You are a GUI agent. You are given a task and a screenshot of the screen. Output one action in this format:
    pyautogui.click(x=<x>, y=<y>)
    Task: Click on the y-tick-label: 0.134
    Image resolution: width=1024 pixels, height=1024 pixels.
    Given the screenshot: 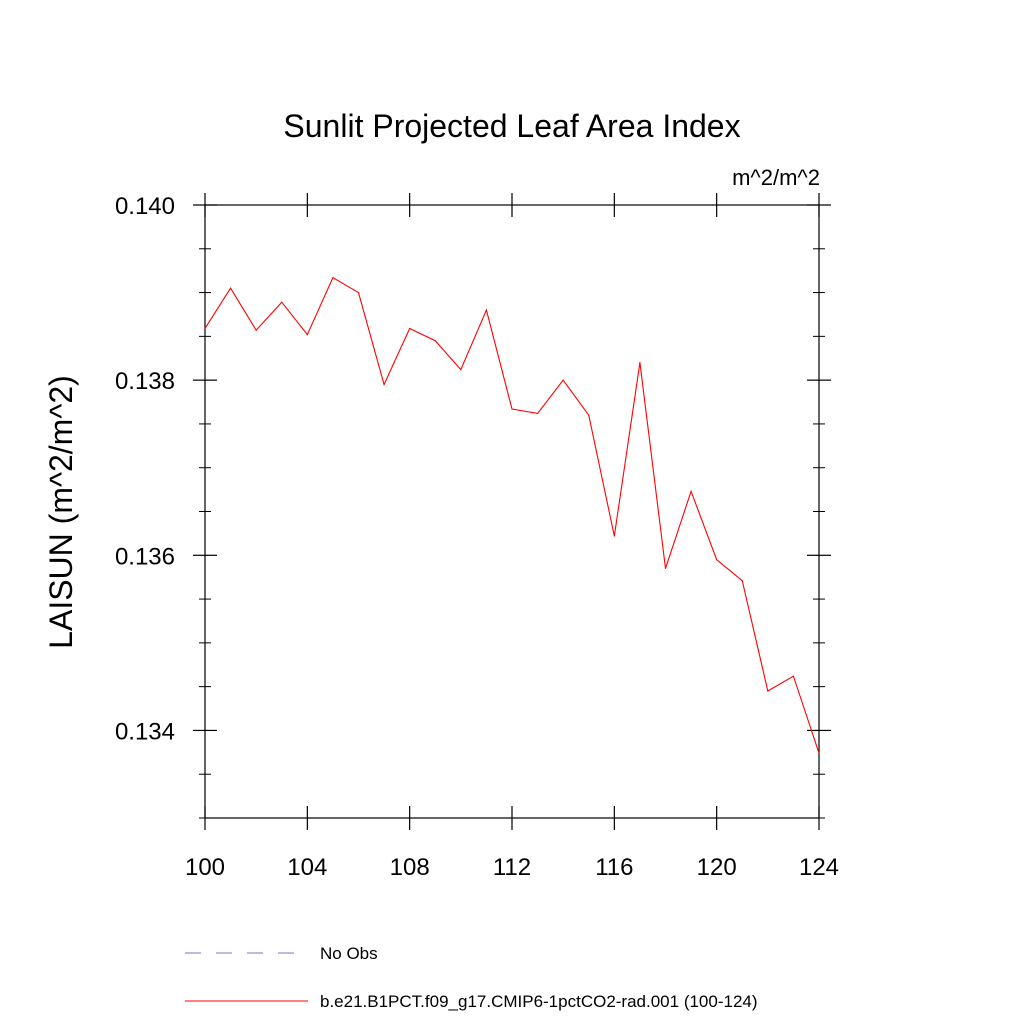 What is the action you would take?
    pyautogui.click(x=145, y=731)
    